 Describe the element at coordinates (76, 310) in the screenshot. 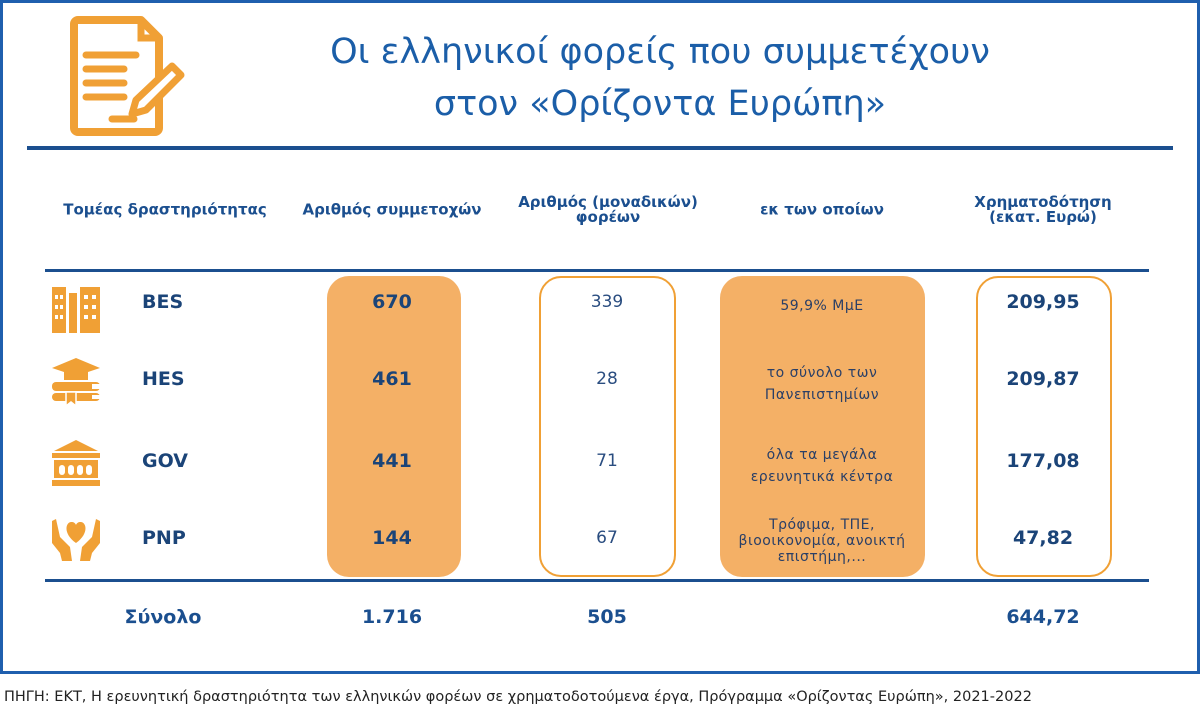

I see `office-buildings-icon` at that location.